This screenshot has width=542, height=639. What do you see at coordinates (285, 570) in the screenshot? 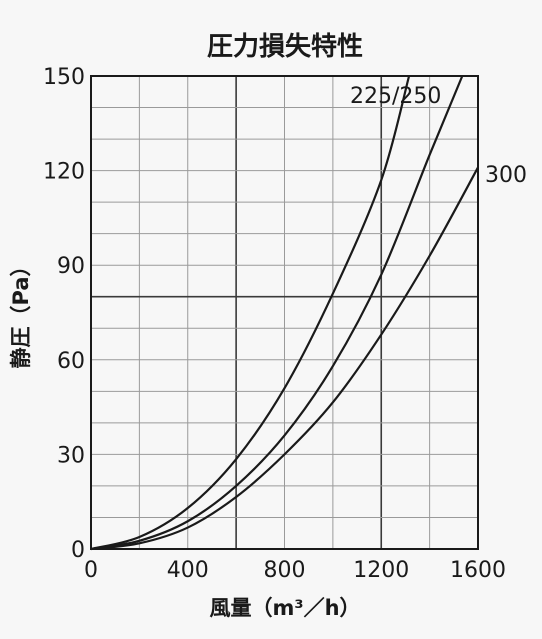
I see `x-tick-label: 800` at bounding box center [285, 570].